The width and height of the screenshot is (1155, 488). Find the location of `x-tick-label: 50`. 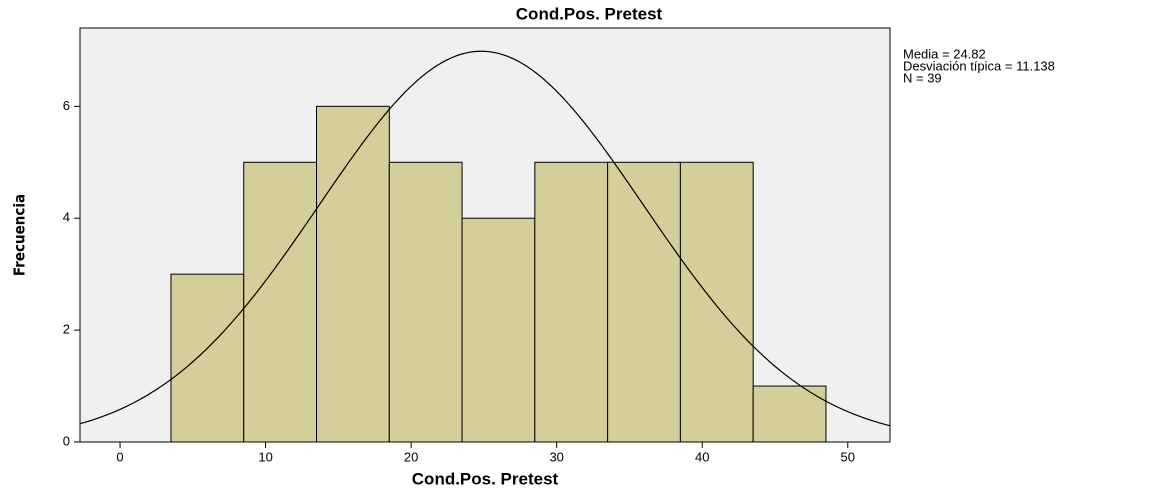

x-tick-label: 50 is located at coordinates (848, 456).